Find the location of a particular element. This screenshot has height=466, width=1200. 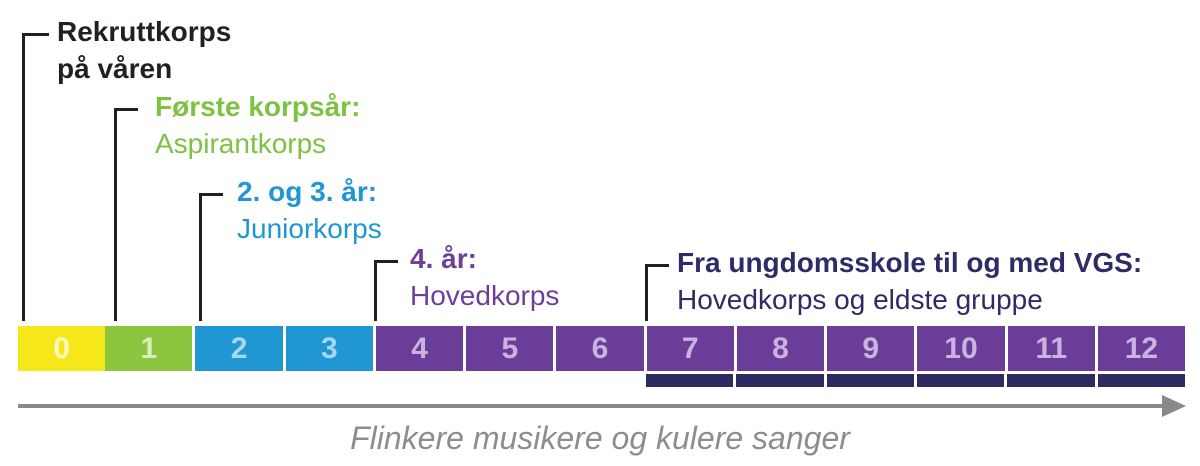

timeline-segment-12: 12 is located at coordinates (1141, 348).